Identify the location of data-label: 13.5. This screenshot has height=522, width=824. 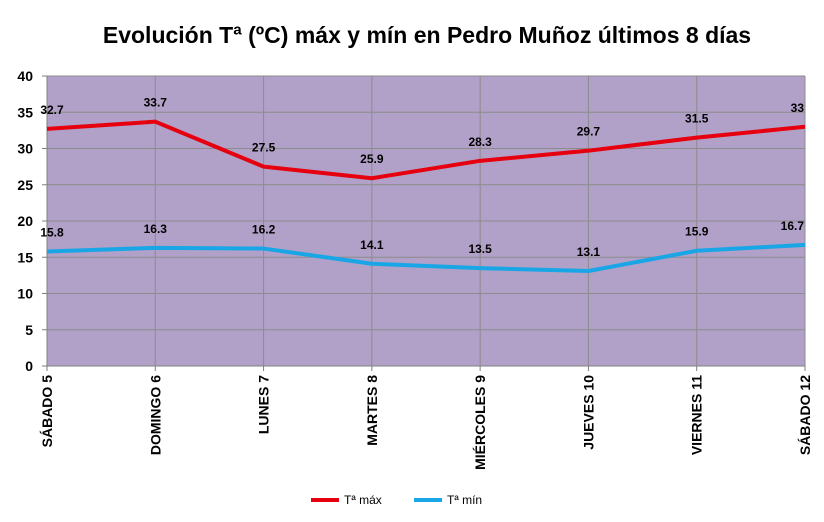
(480, 249).